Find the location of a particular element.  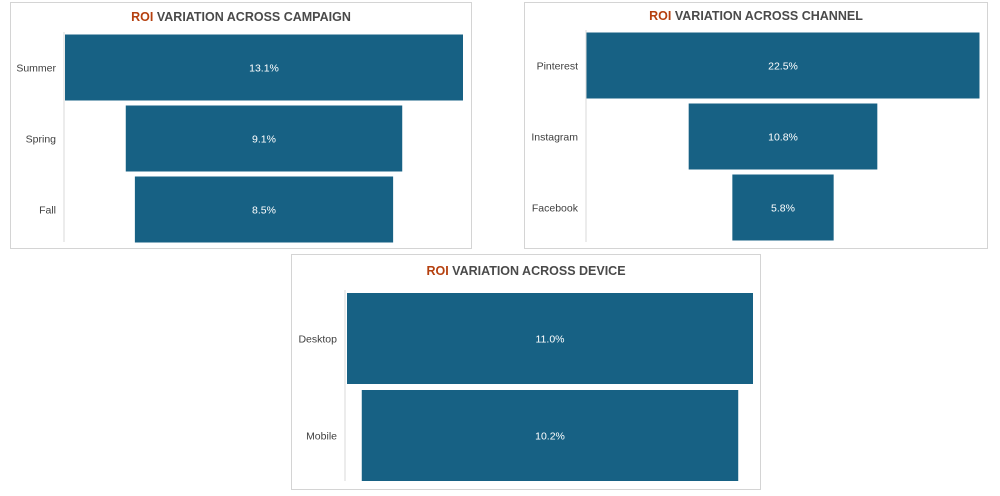

bar-value-label: 10.8% is located at coordinates (783, 138).